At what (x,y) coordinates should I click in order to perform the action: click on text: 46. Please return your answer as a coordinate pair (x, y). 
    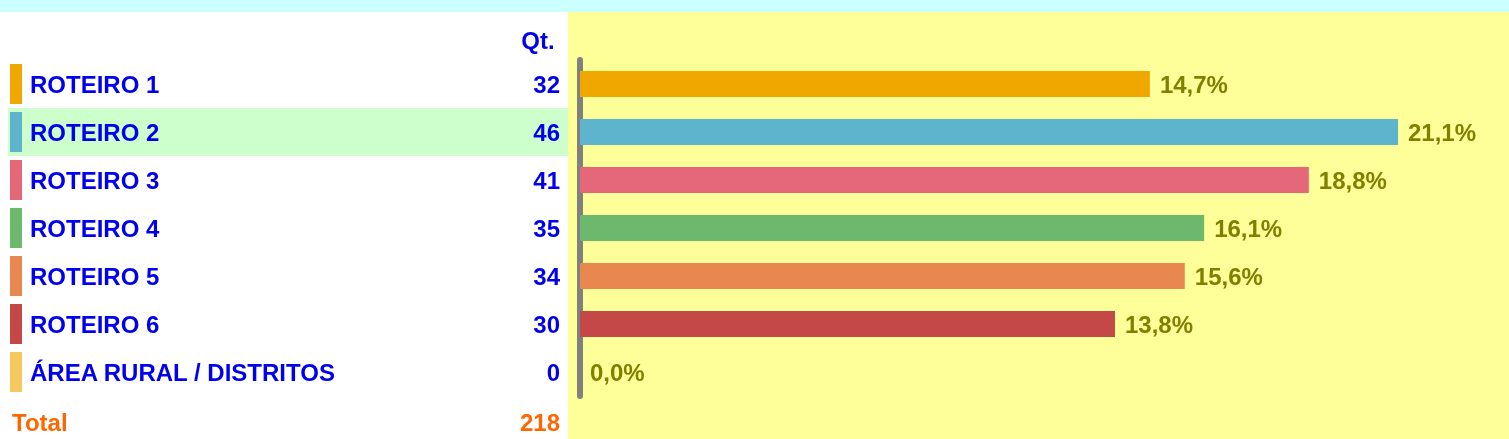
    Looking at the image, I should click on (546, 132).